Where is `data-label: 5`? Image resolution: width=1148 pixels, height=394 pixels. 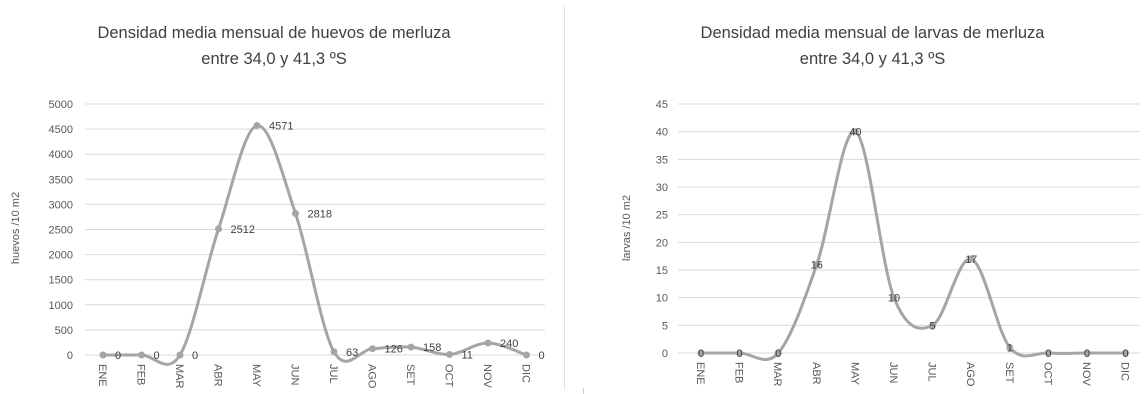 data-label: 5 is located at coordinates (933, 326).